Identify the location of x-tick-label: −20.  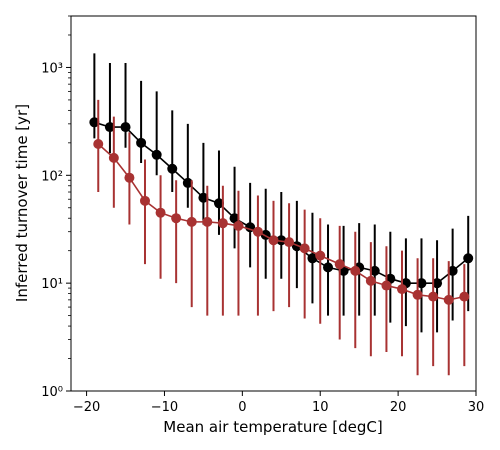
(86, 407).